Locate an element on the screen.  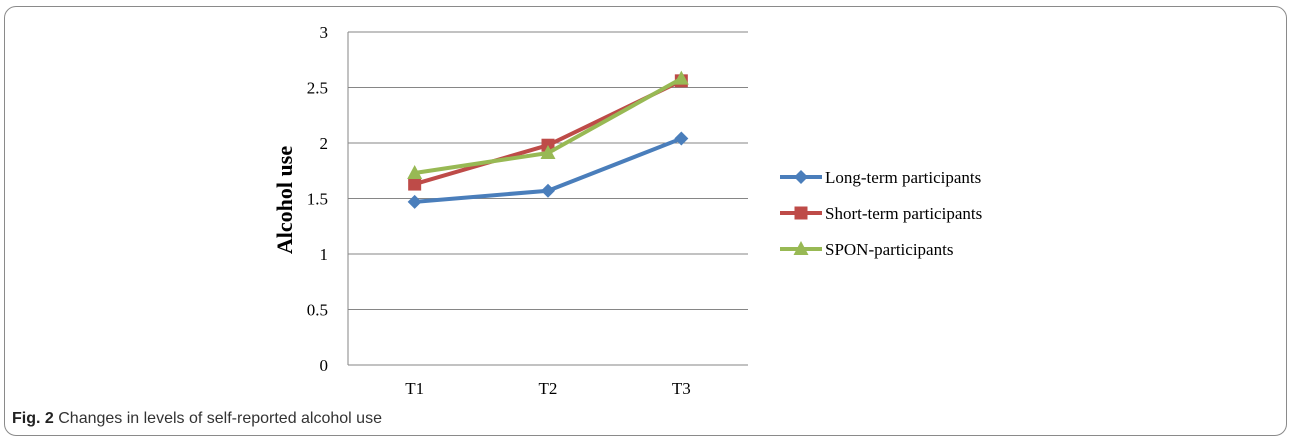
figure-number: Fig. 2 is located at coordinates (33, 418).